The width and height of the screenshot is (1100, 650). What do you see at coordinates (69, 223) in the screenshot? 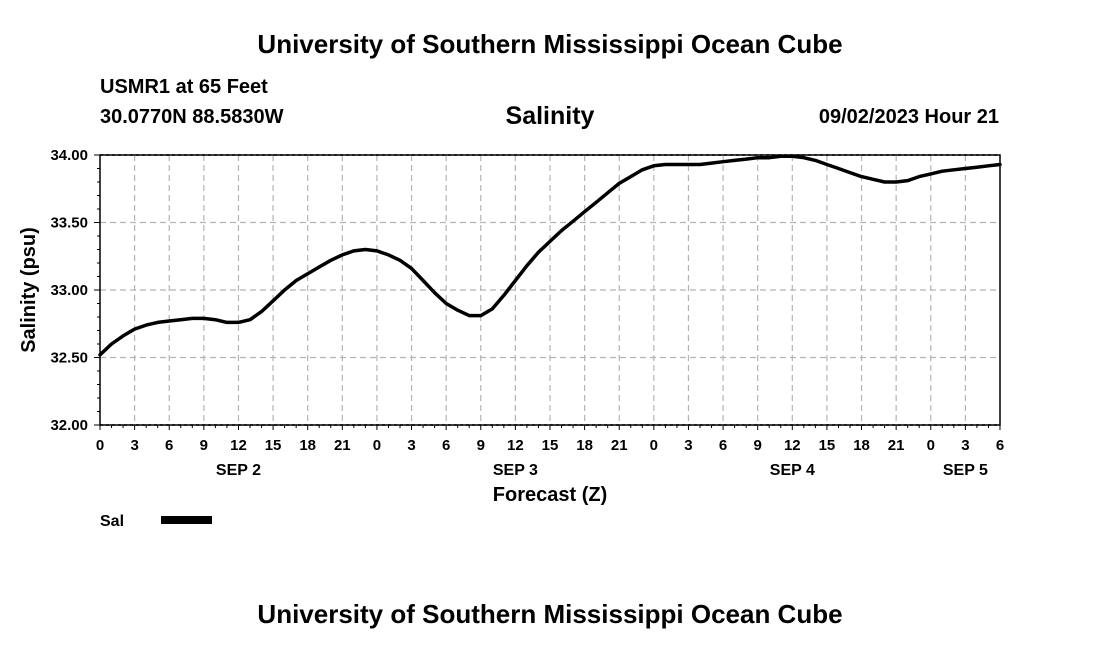
I see `y-tick-label: 33.50` at bounding box center [69, 223].